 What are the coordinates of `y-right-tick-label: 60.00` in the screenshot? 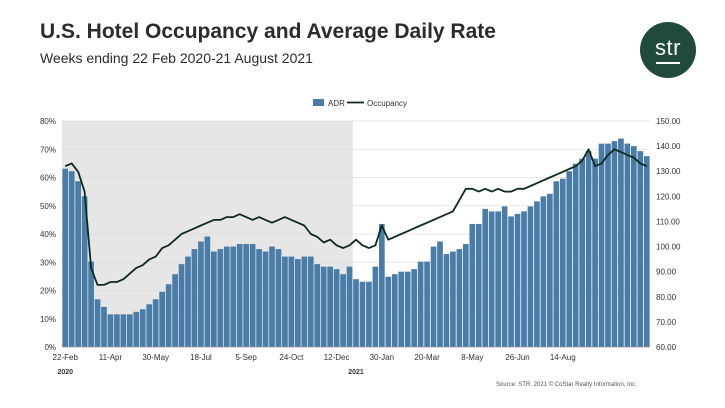 It's located at (666, 347).